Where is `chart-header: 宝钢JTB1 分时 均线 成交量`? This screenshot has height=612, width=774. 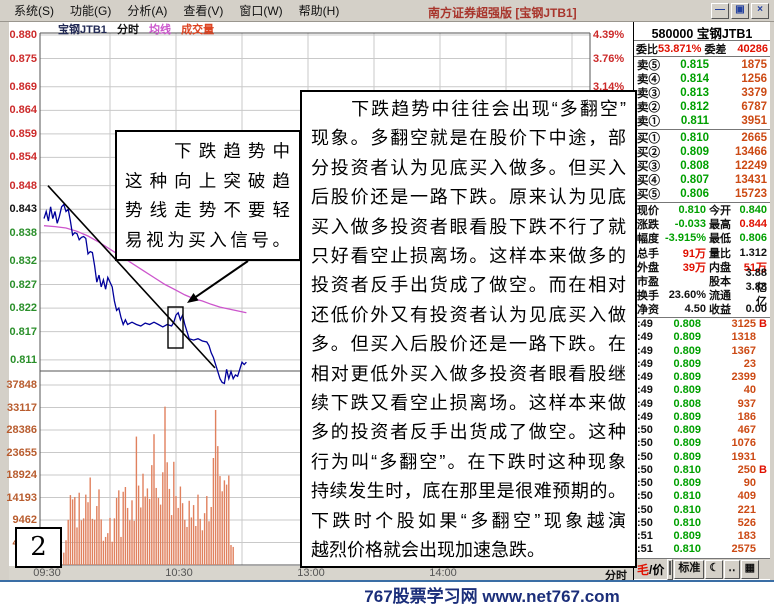
chart-header: 宝钢JTB1 分时 均线 成交量 is located at coordinates (139, 28).